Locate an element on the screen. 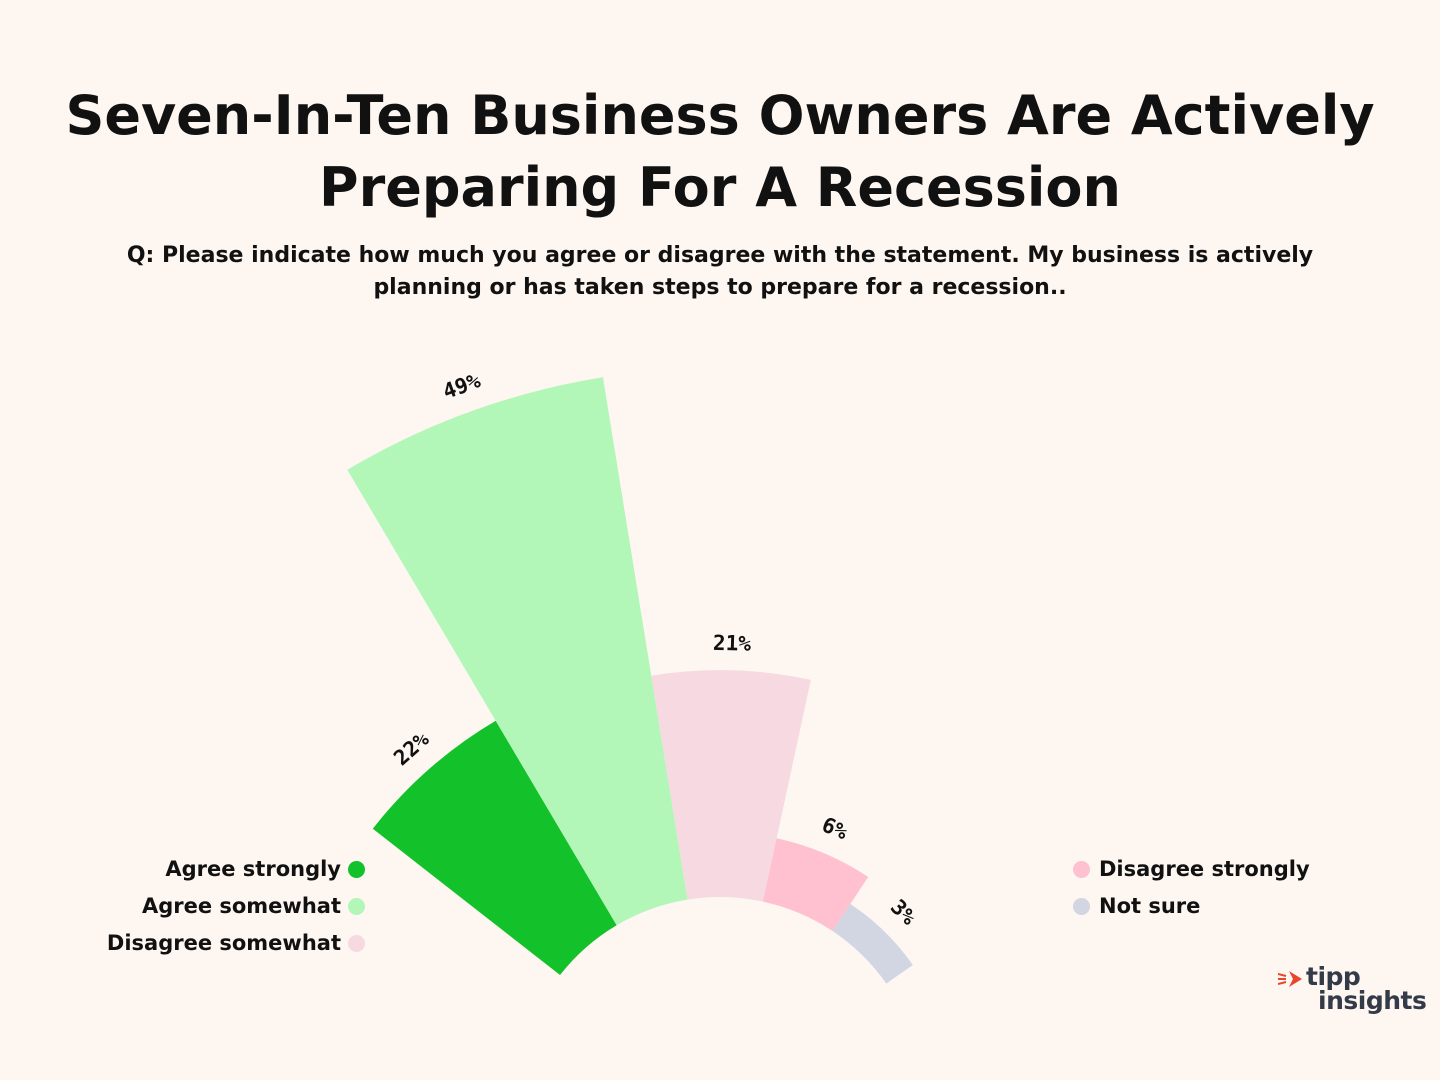  legend-item-disagree-somewhat: Disagree somewhat is located at coordinates (236, 943).